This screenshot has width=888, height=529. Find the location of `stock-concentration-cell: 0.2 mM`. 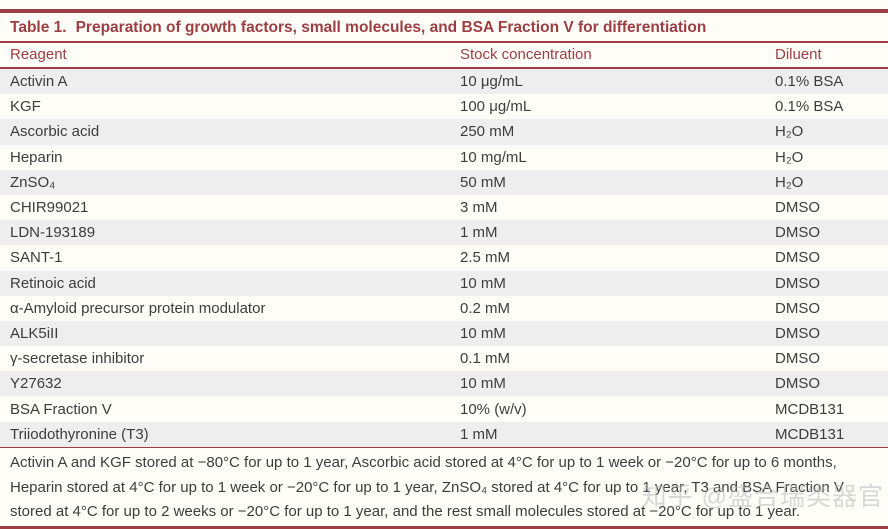

stock-concentration-cell: 0.2 mM is located at coordinates (485, 308).